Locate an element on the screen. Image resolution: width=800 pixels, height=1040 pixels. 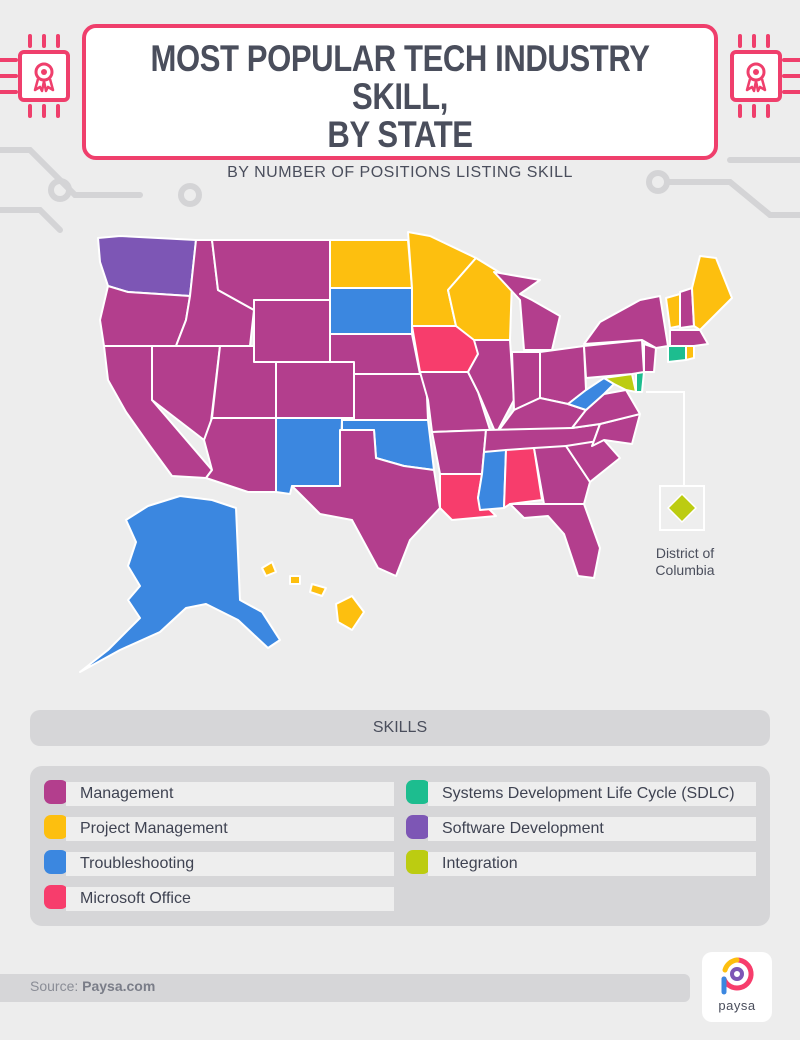
legend-item-microsoft-office: Microsoft Office is located at coordinates (219, 898).